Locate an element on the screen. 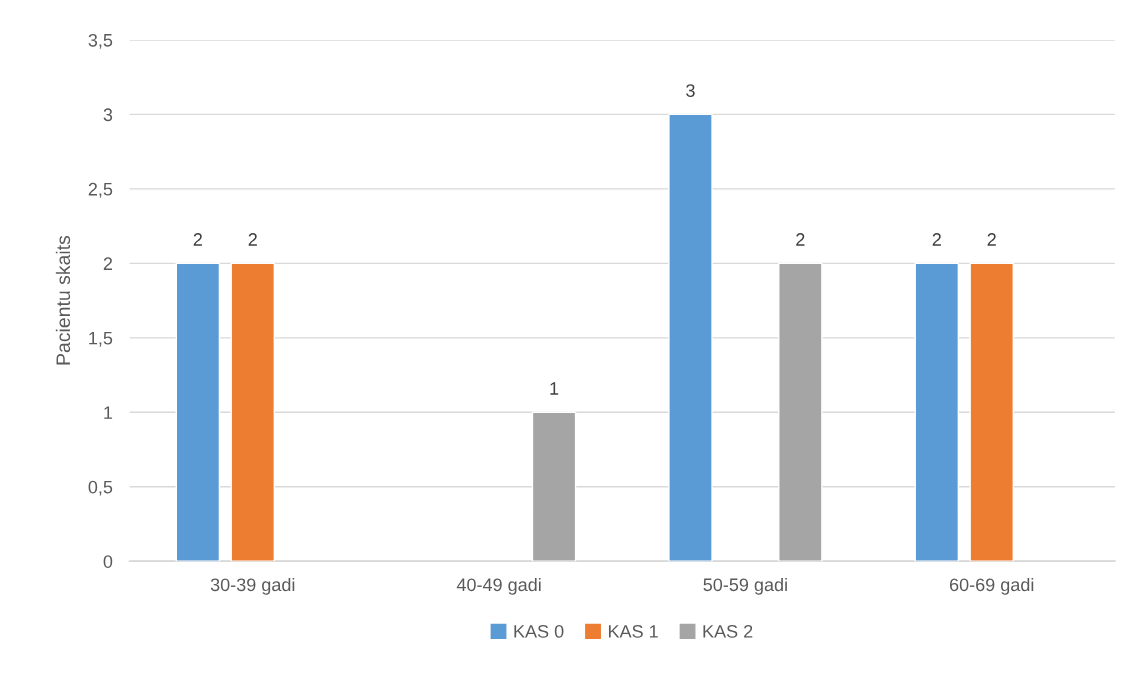  y-axis-title: Pacientu skaits is located at coordinates (63, 300).